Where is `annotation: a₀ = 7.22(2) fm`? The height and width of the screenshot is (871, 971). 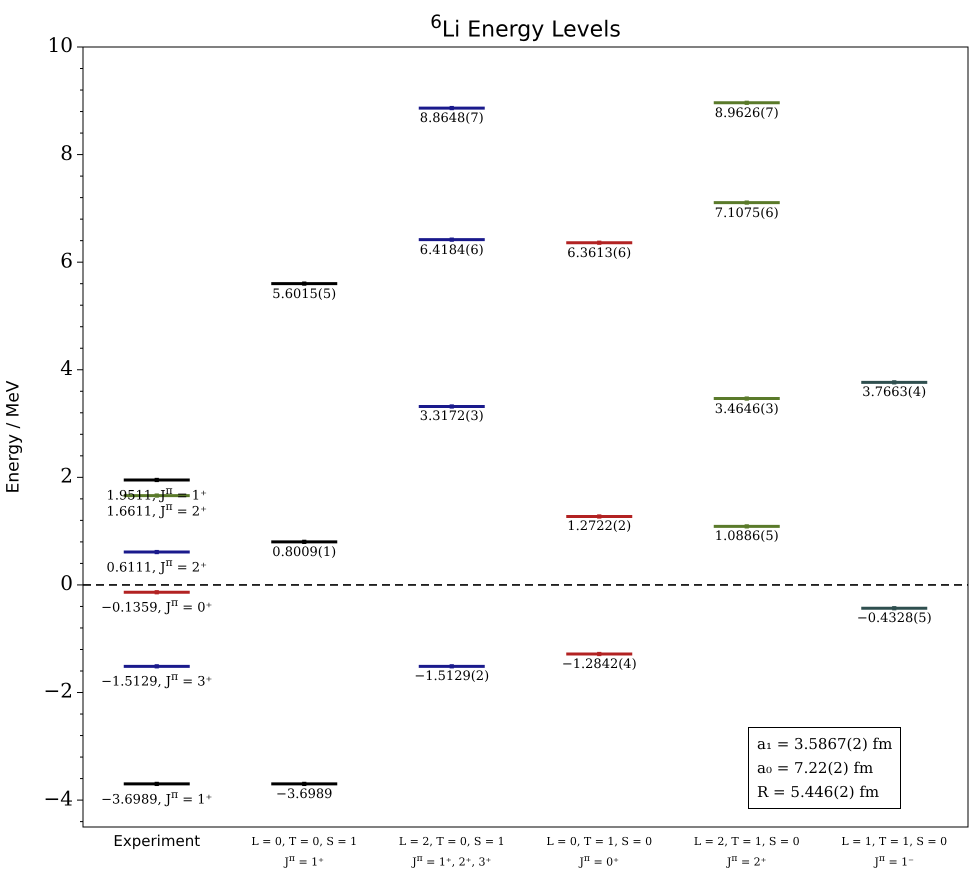 annotation: a₀ = 7.22(2) fm is located at coordinates (815, 768).